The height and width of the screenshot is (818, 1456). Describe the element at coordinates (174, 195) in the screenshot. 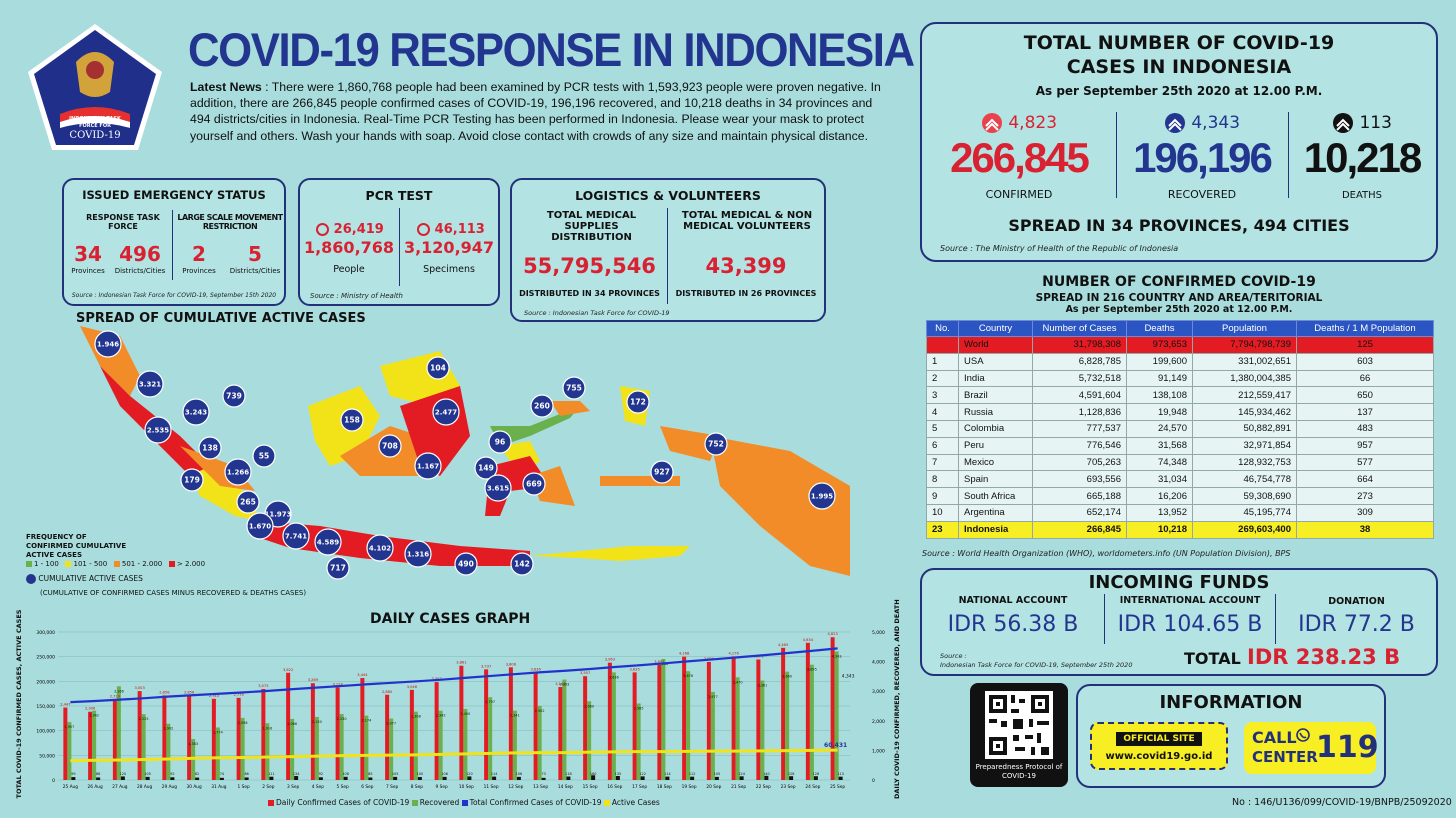

I see `emergency-title: ISSUED EMERGENCY STATUS` at that location.